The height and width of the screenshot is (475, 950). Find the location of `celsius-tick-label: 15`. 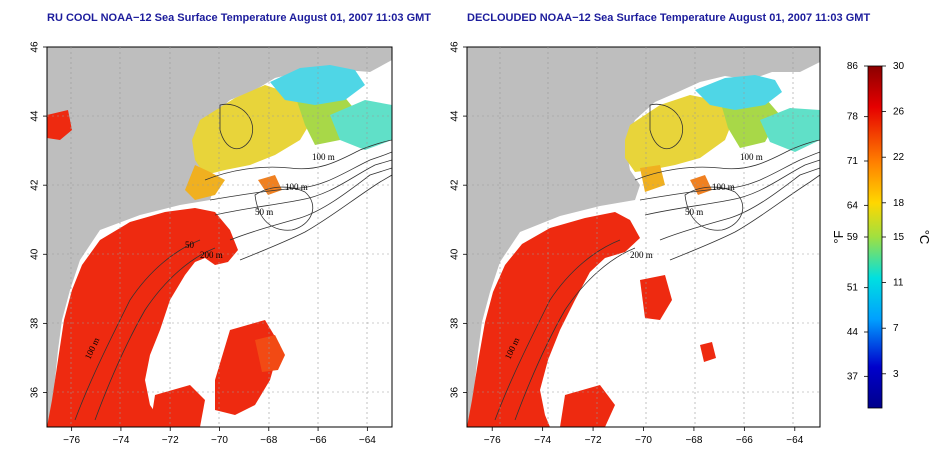

celsius-tick-label: 15 is located at coordinates (899, 237).